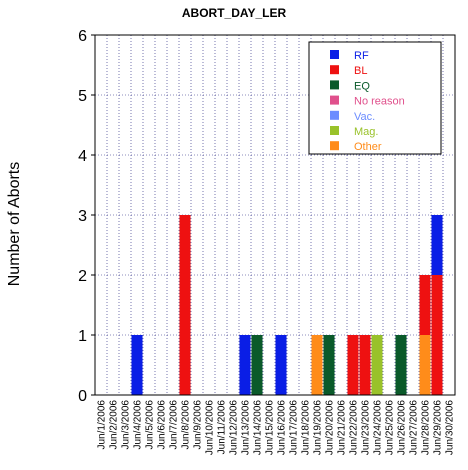  Describe the element at coordinates (186, 425) in the screenshot. I see `x-tick-label: Jun/8/2006` at that location.